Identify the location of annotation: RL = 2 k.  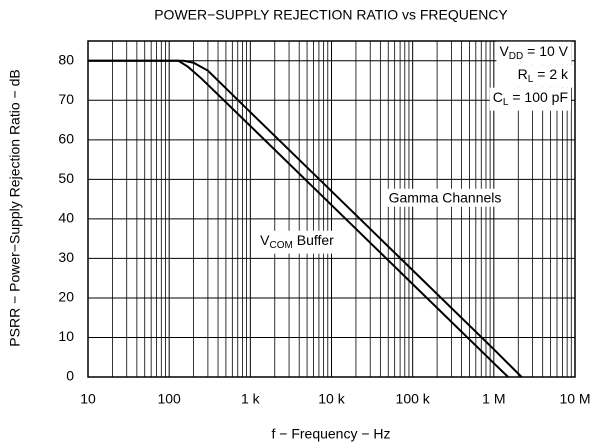
(543, 75).